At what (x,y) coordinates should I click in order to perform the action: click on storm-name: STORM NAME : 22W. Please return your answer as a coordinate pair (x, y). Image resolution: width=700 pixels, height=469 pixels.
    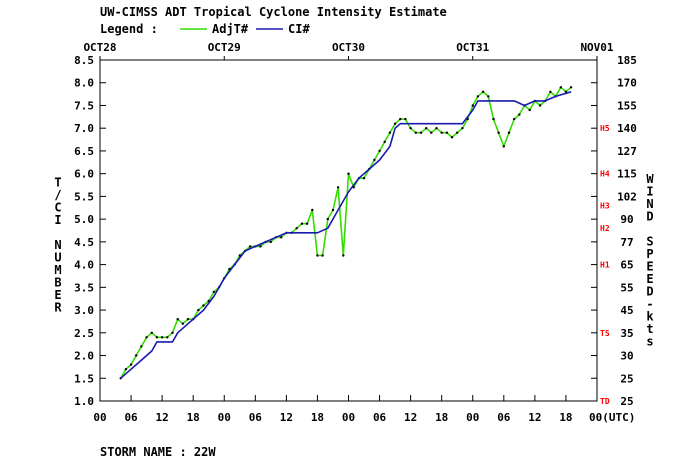
    Looking at the image, I should click on (158, 452).